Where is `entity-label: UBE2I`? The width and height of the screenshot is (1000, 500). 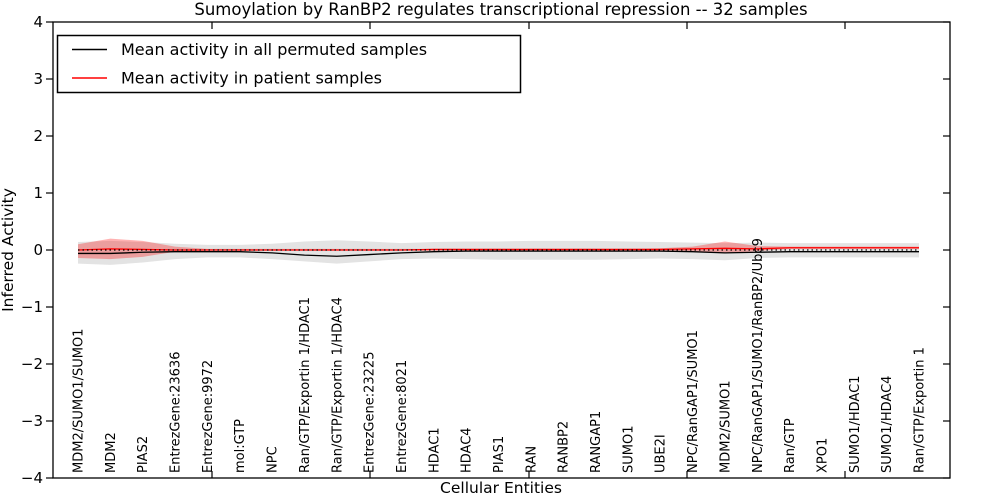 entity-label: UBE2I is located at coordinates (661, 453).